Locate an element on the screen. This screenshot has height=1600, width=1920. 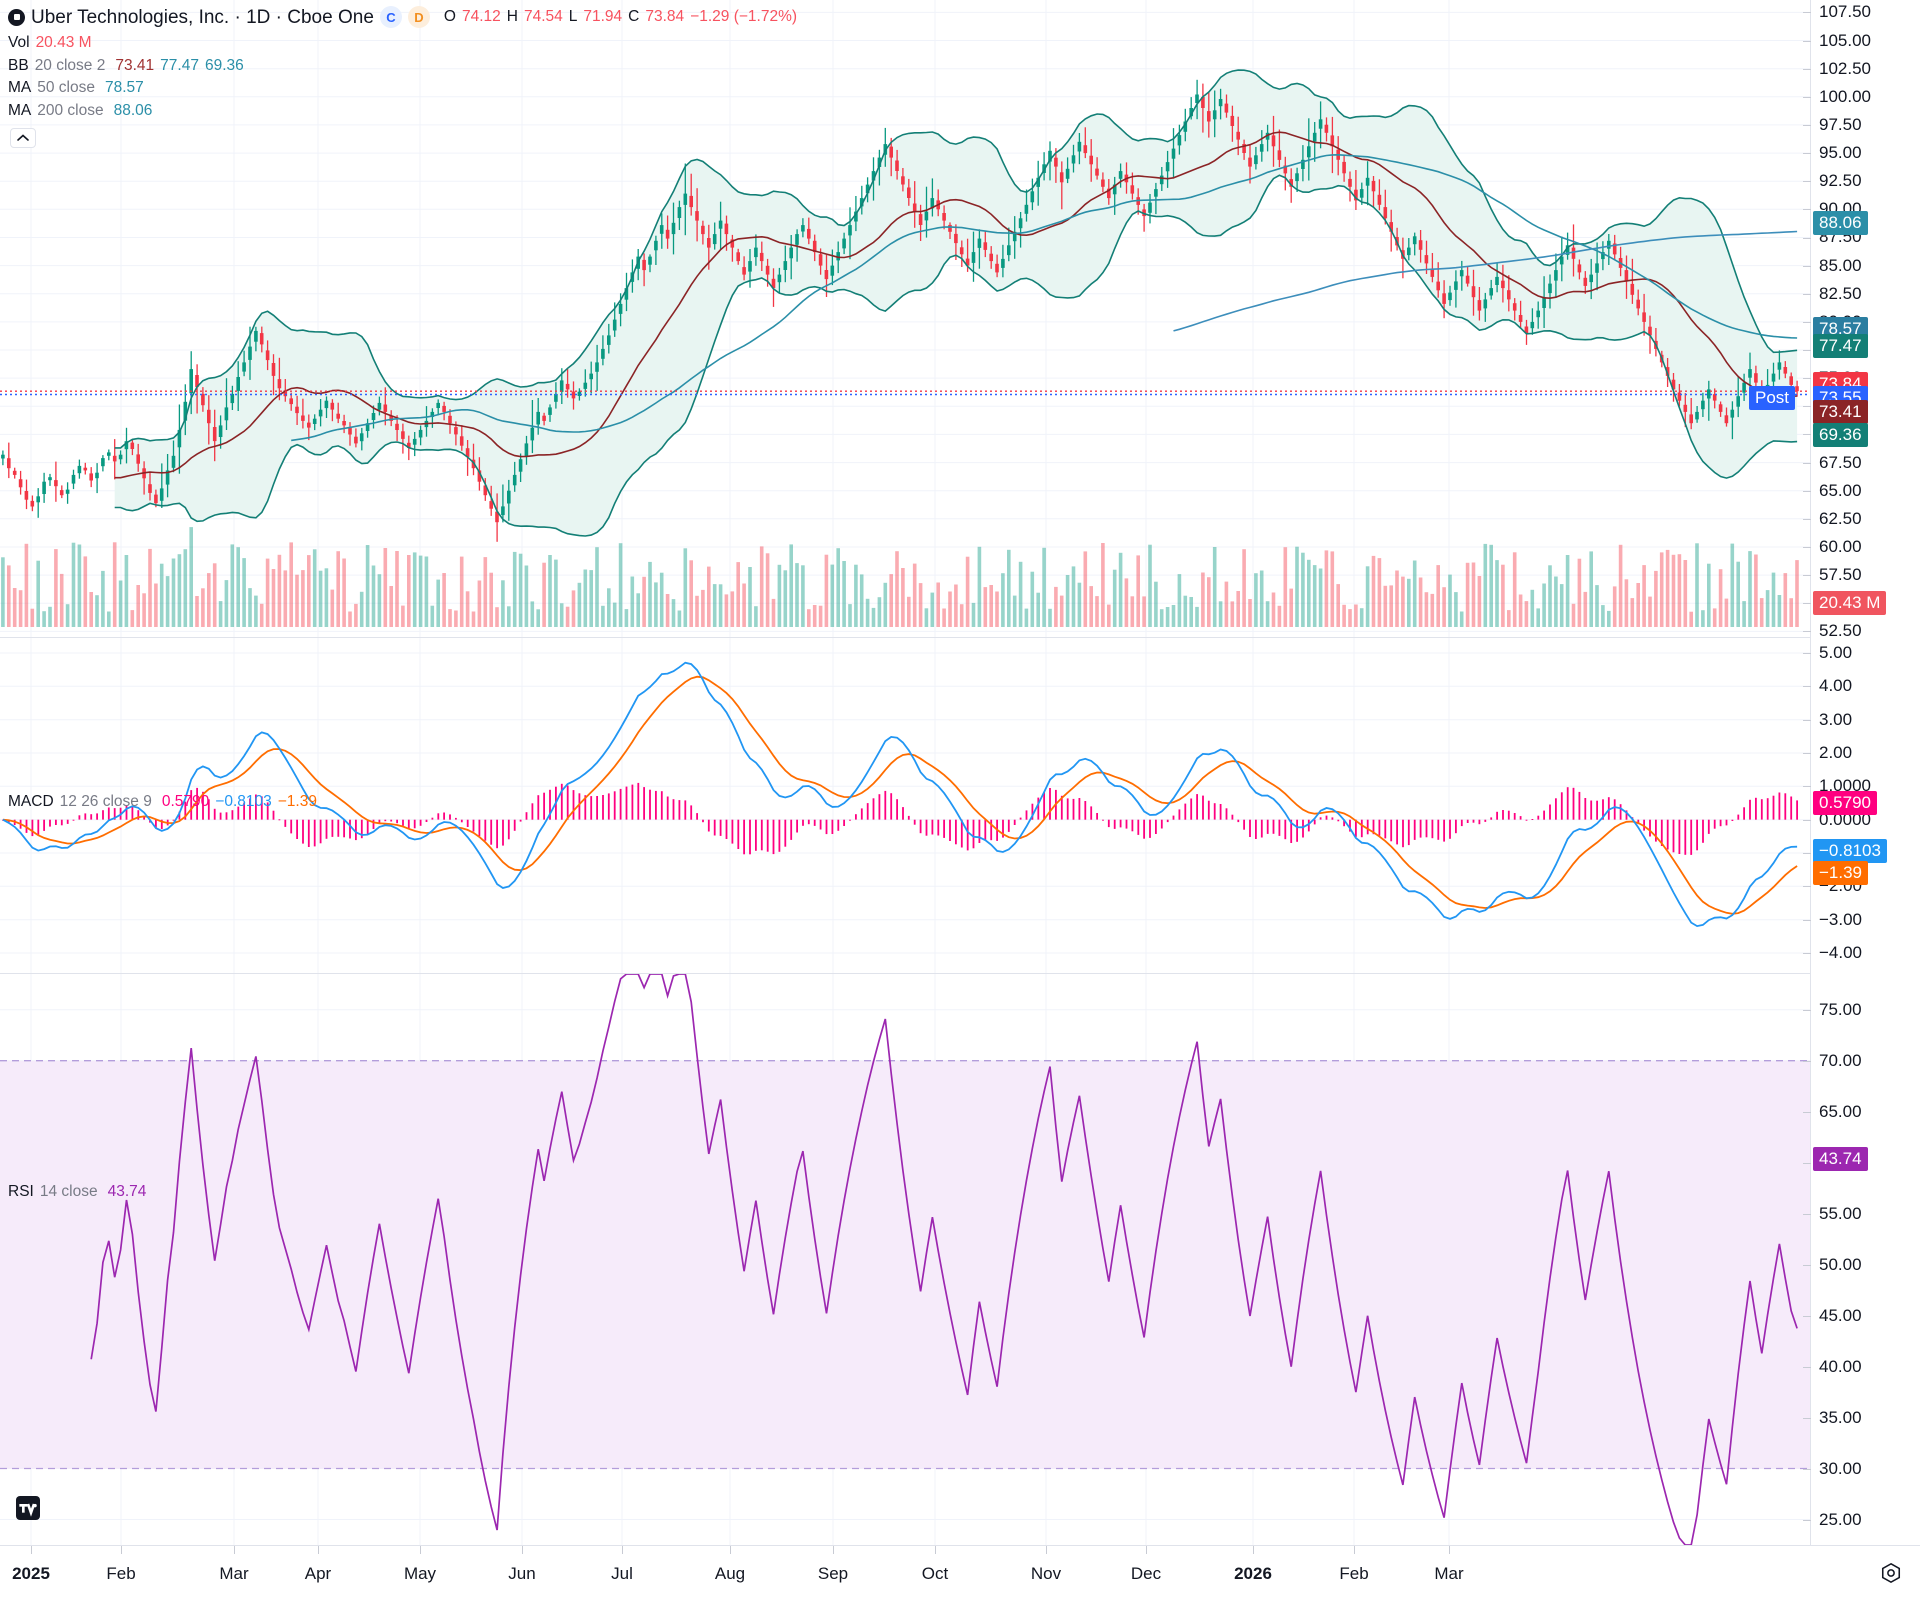
data-badge-icon: D is located at coordinates (418, 17).